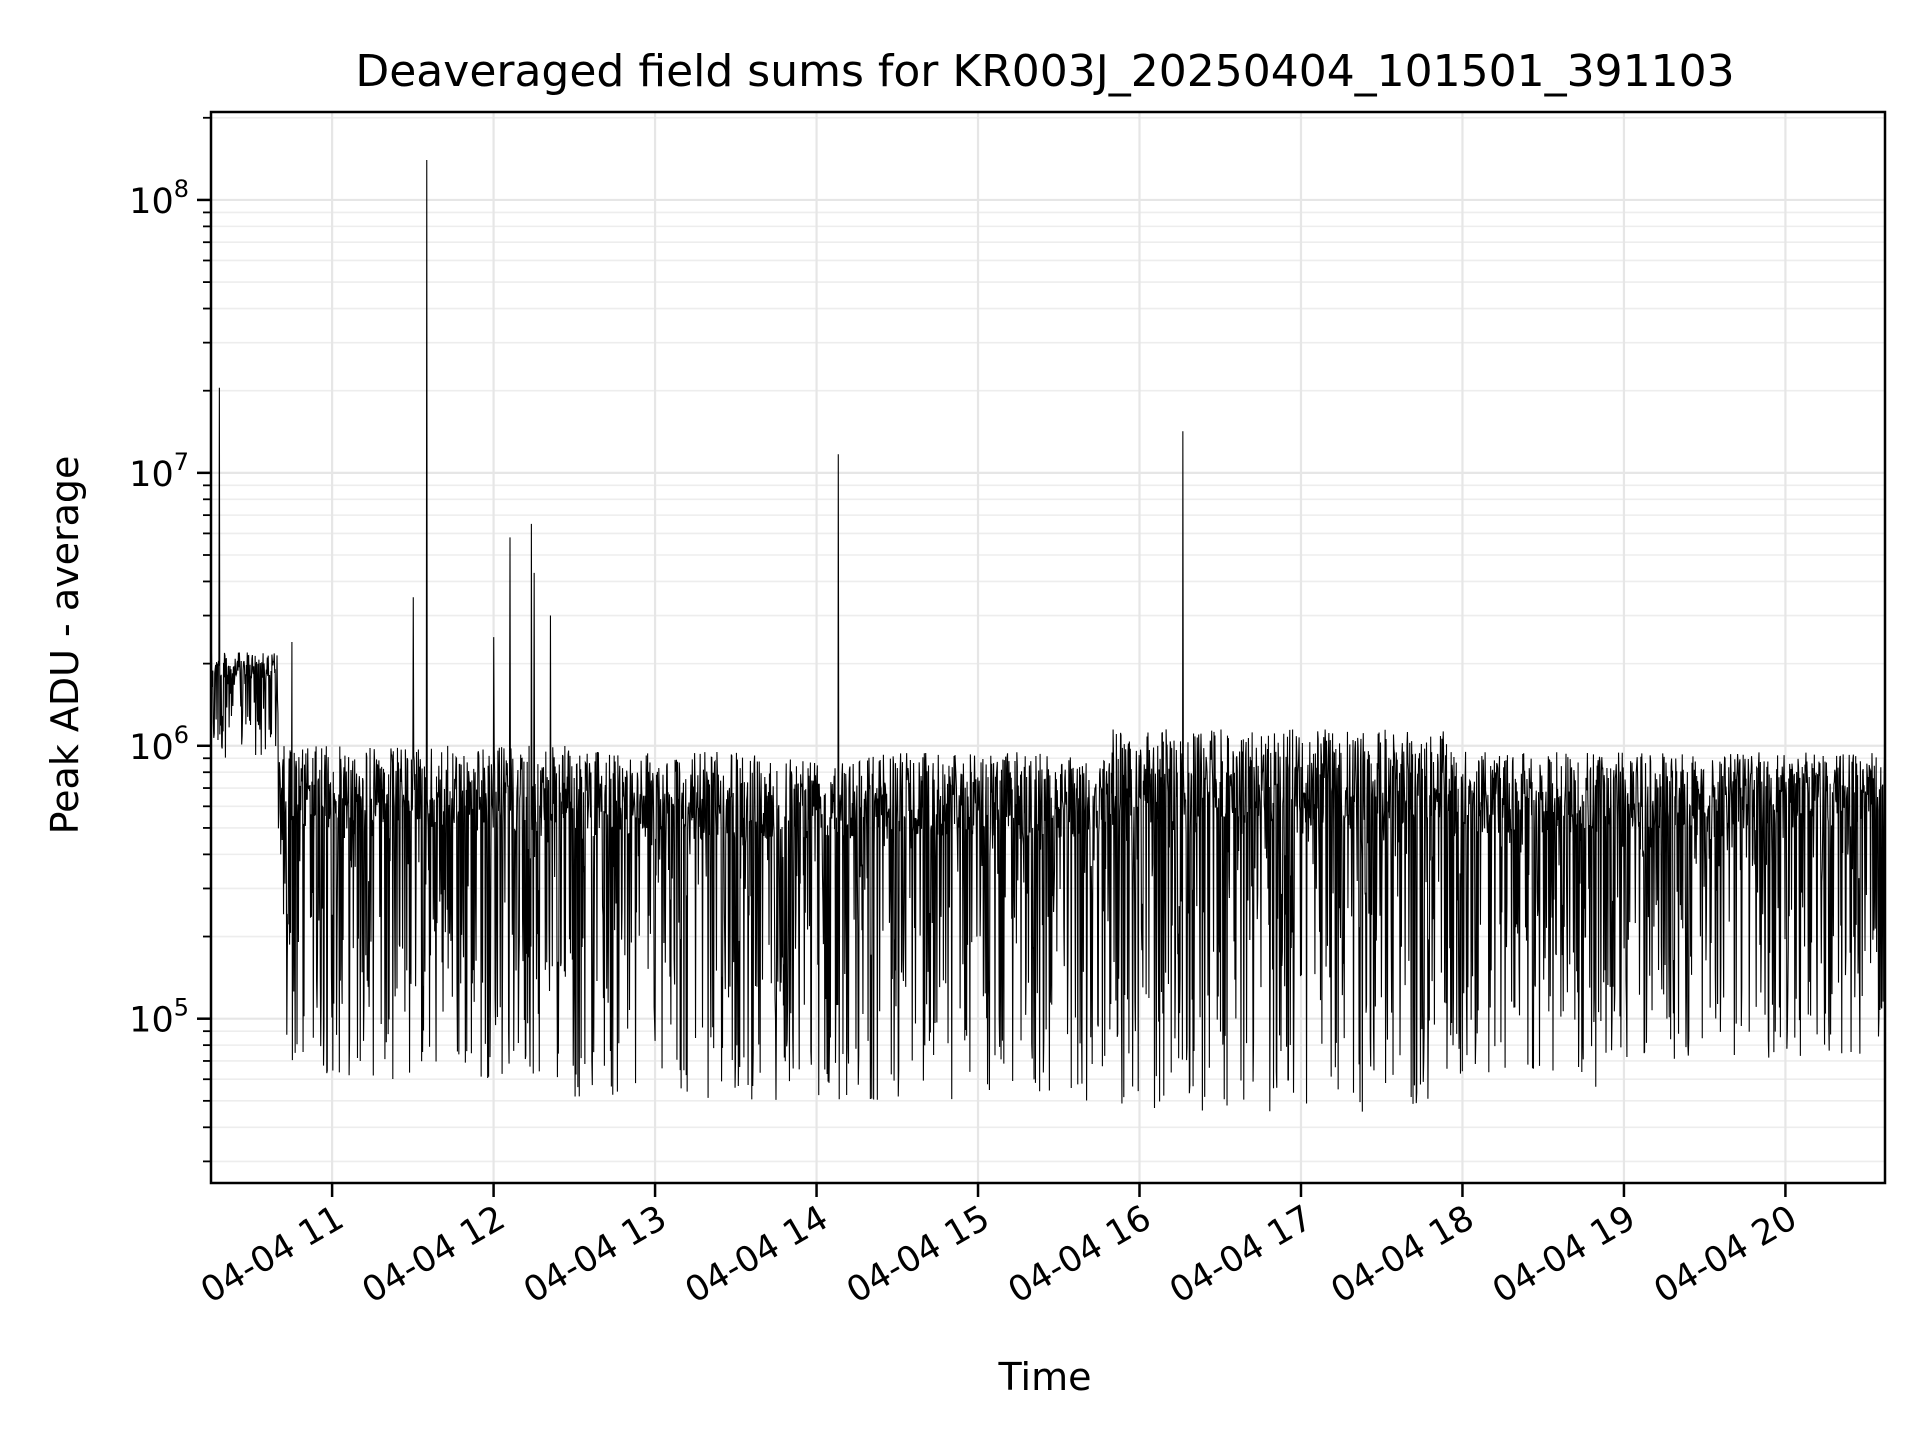 This screenshot has width=1920, height=1440. I want to click on y-tick-label: 10⁵, so click(159, 1017).